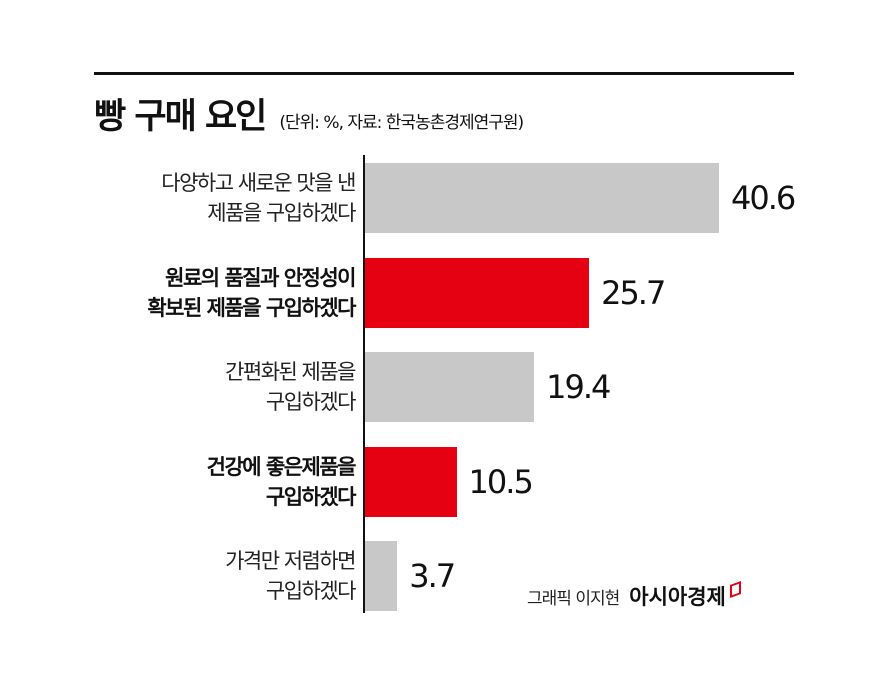 Image resolution: width=887 pixels, height=686 pixels. Describe the element at coordinates (251, 293) in the screenshot. I see `bar-label: 원료의 품질과 안정성이 확보된 제품을 구입하겠다` at that location.